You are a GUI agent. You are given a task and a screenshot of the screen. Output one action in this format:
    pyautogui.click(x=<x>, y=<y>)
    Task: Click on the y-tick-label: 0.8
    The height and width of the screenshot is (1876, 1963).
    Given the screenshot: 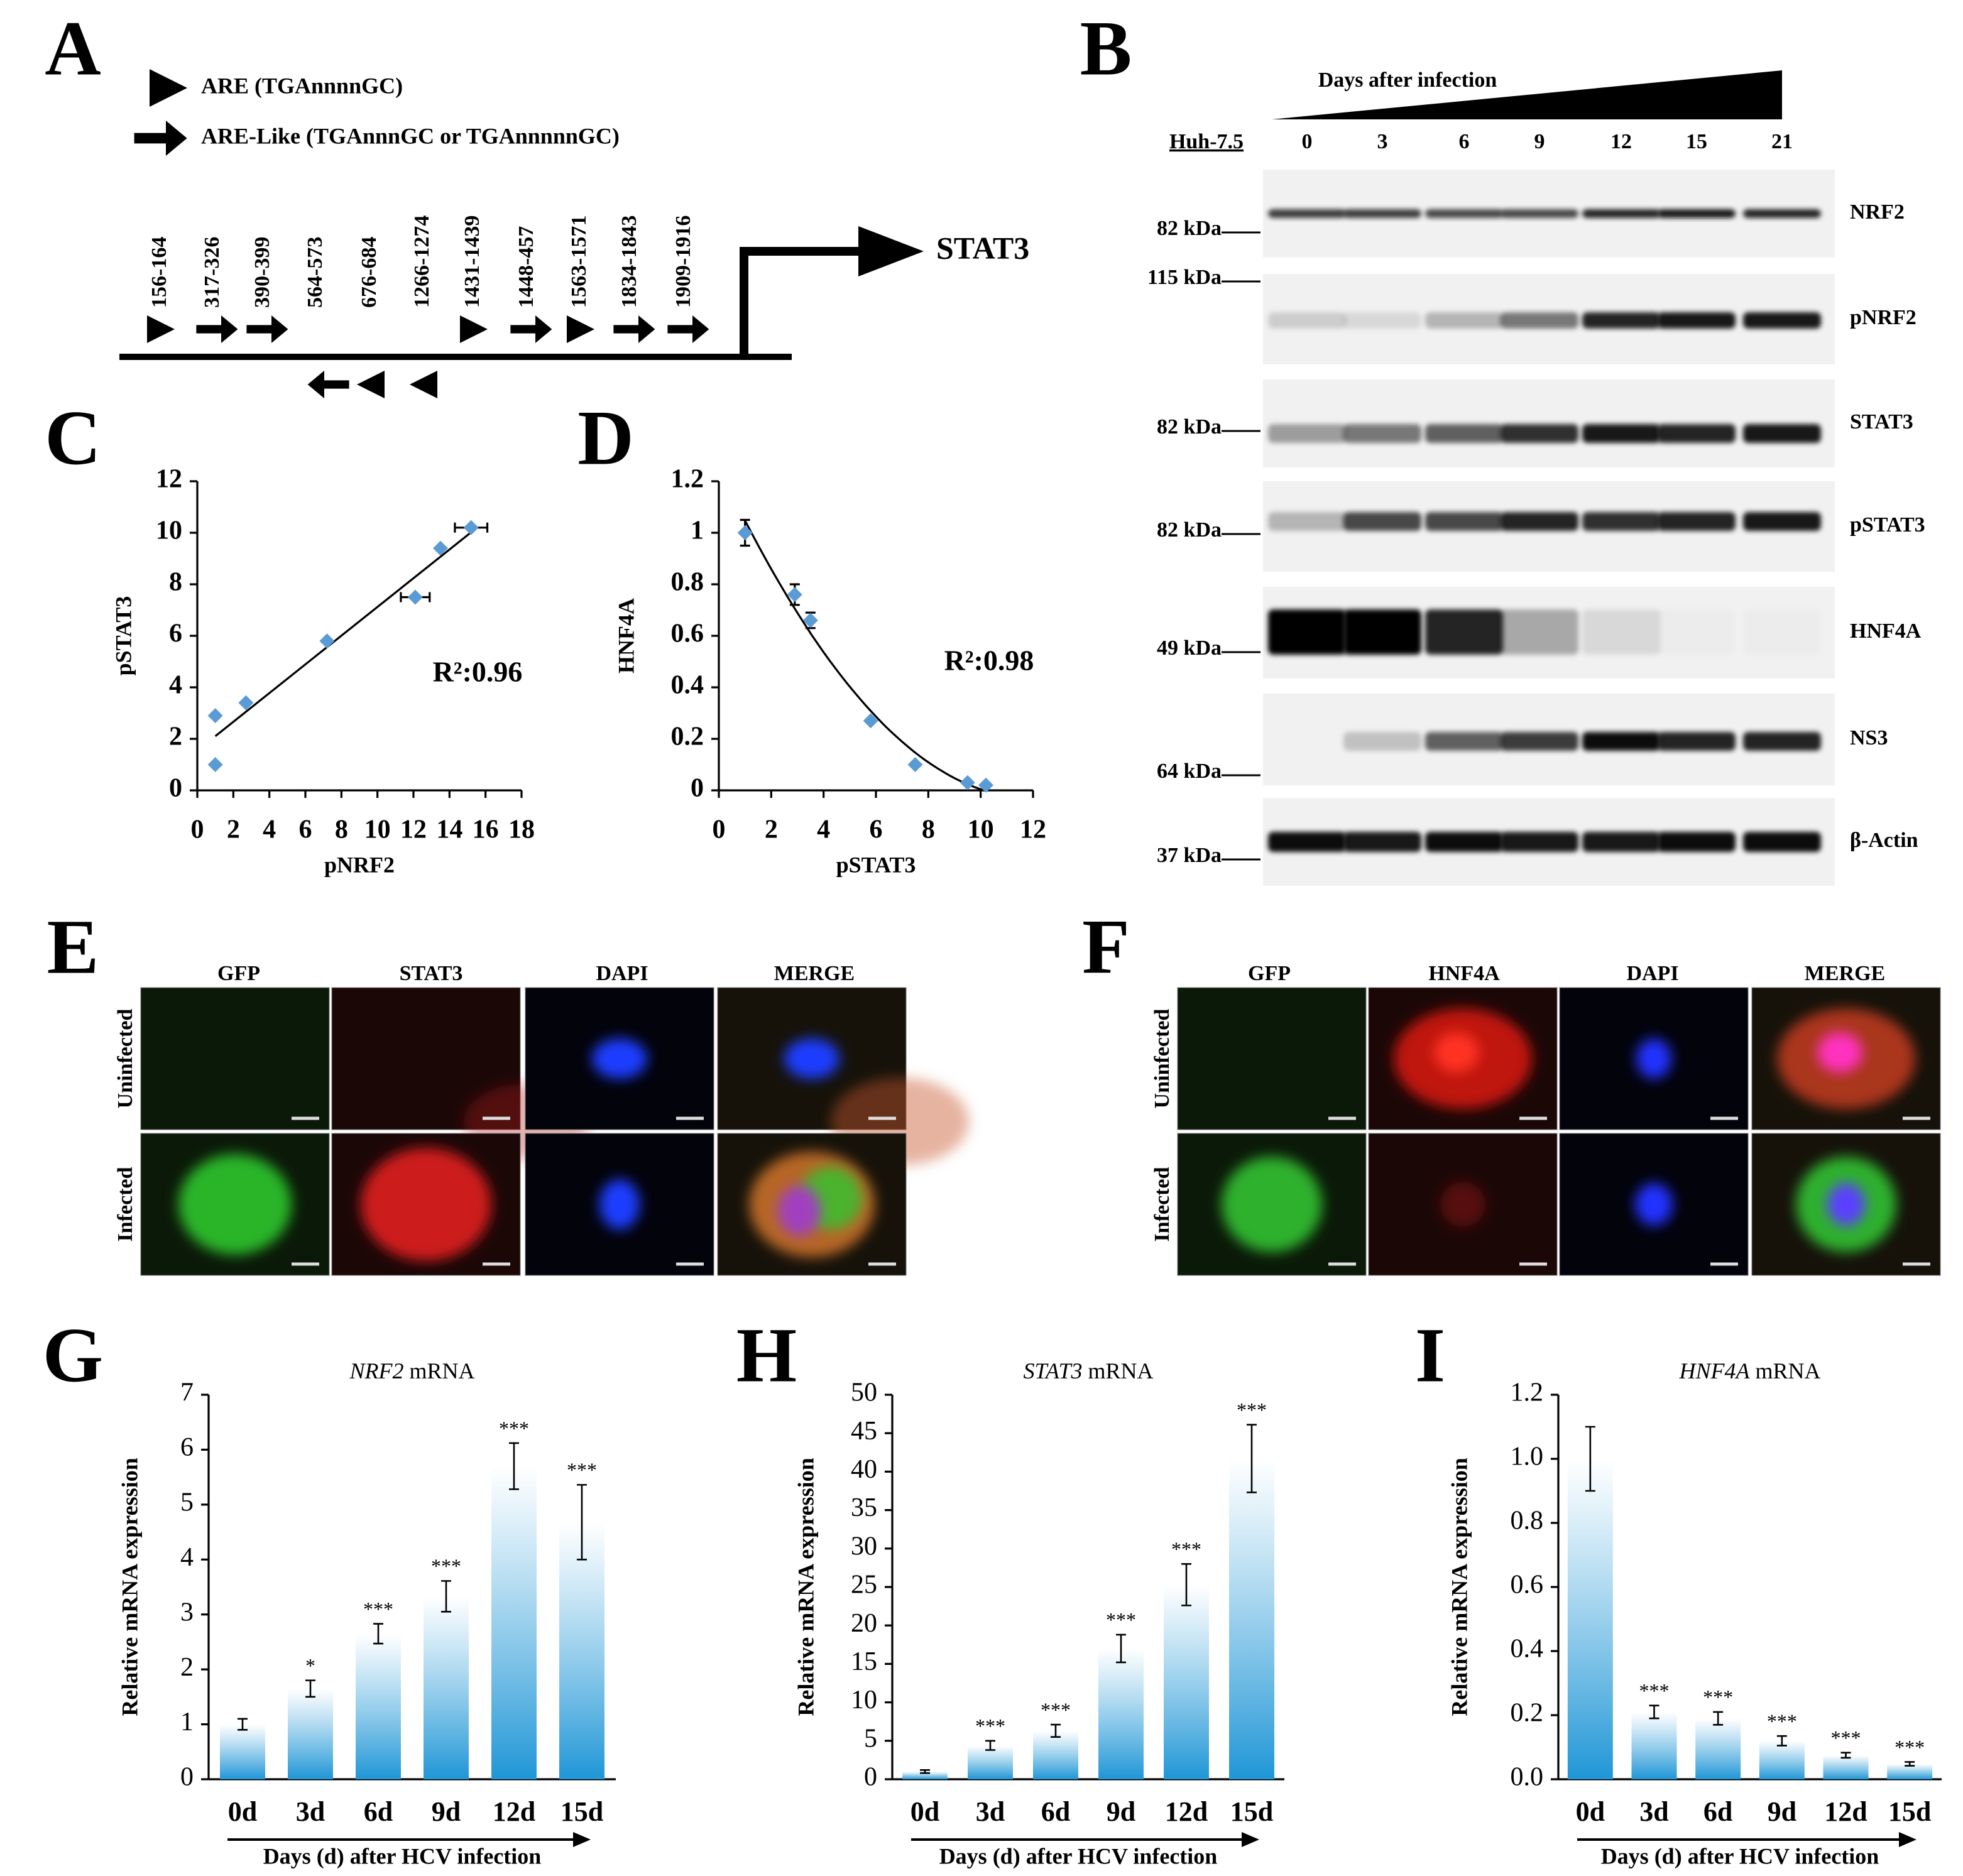 What is the action you would take?
    pyautogui.click(x=1527, y=1521)
    